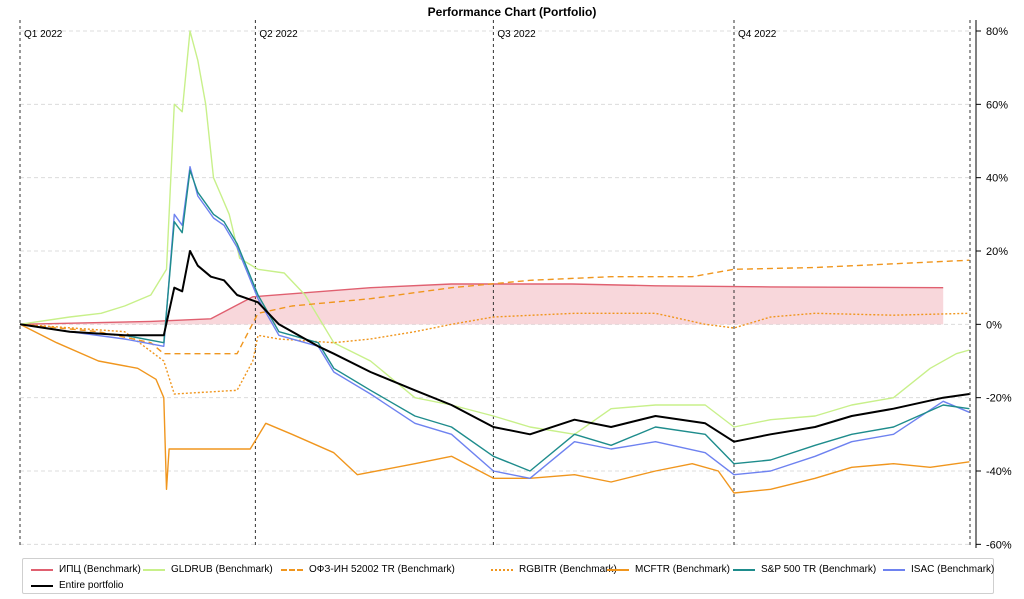  I want to click on y-tick-label: 0%, so click(994, 325).